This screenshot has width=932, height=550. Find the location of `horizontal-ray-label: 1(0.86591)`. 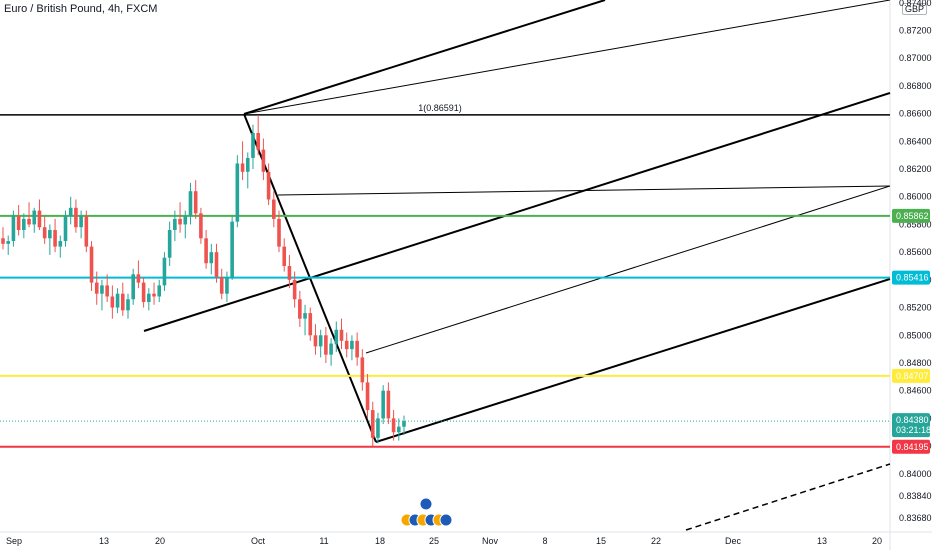

horizontal-ray-label: 1(0.86591) is located at coordinates (440, 108).